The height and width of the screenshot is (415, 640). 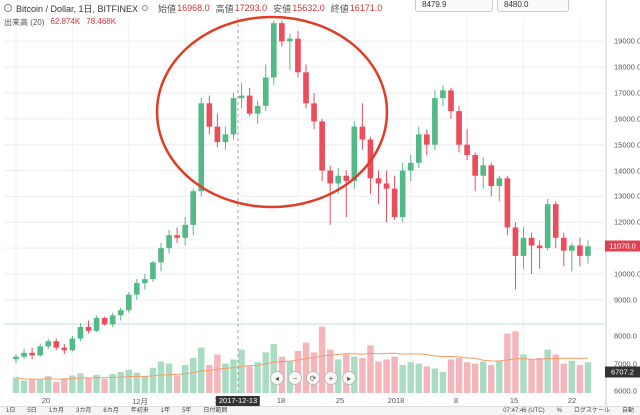 I want to click on low-label: 安値, so click(x=282, y=8).